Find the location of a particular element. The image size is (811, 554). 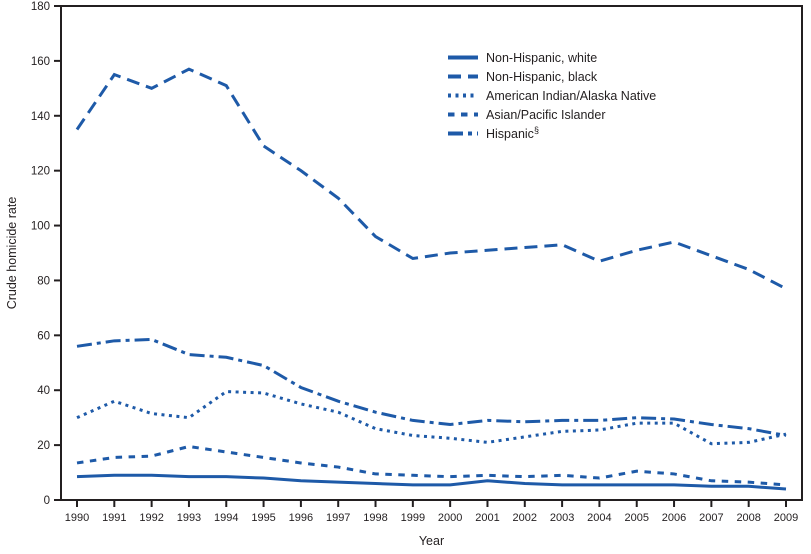

y-axis-tick-label: 140 is located at coordinates (40, 117).